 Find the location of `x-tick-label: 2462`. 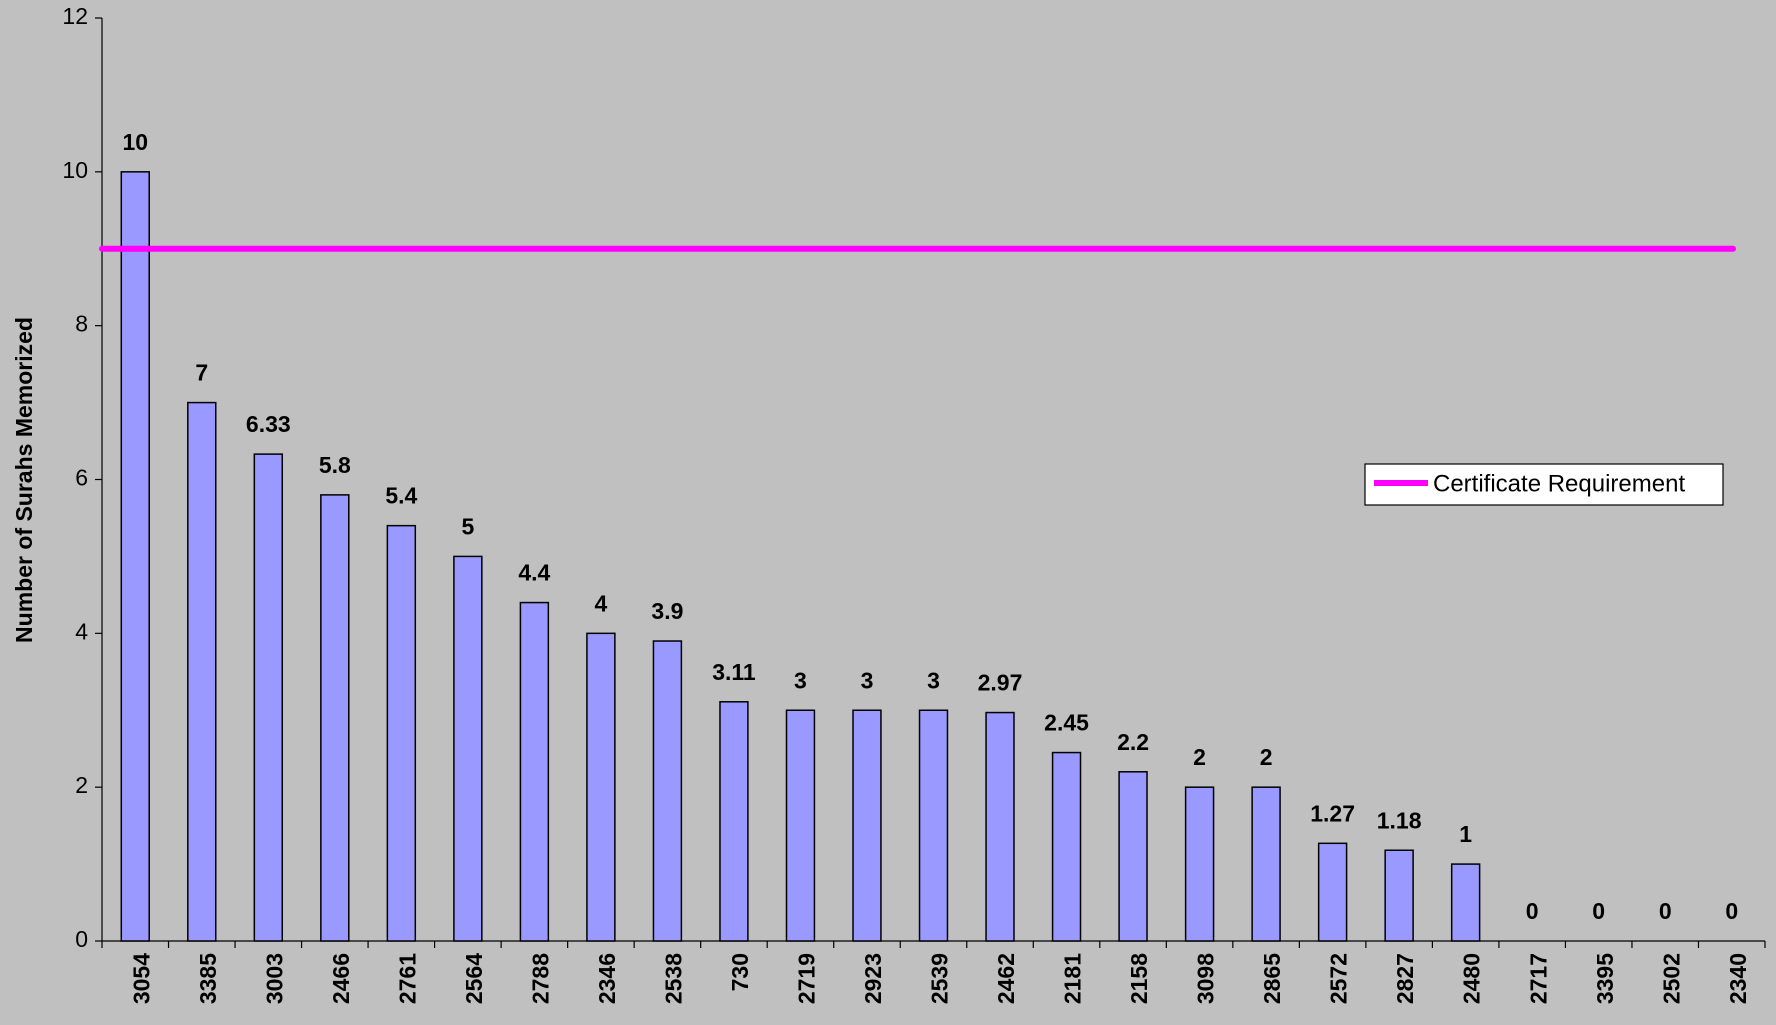

x-tick-label: 2462 is located at coordinates (1006, 978).